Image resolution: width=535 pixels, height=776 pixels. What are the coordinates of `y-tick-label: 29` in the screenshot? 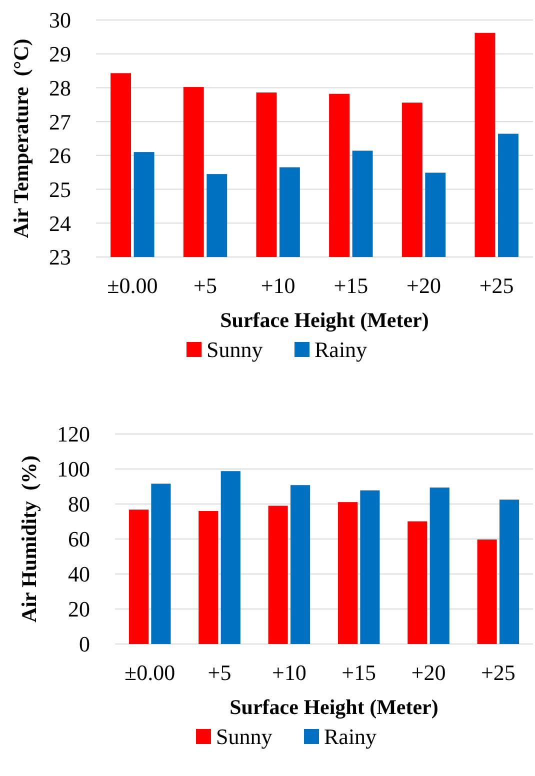 It's located at (60, 54).